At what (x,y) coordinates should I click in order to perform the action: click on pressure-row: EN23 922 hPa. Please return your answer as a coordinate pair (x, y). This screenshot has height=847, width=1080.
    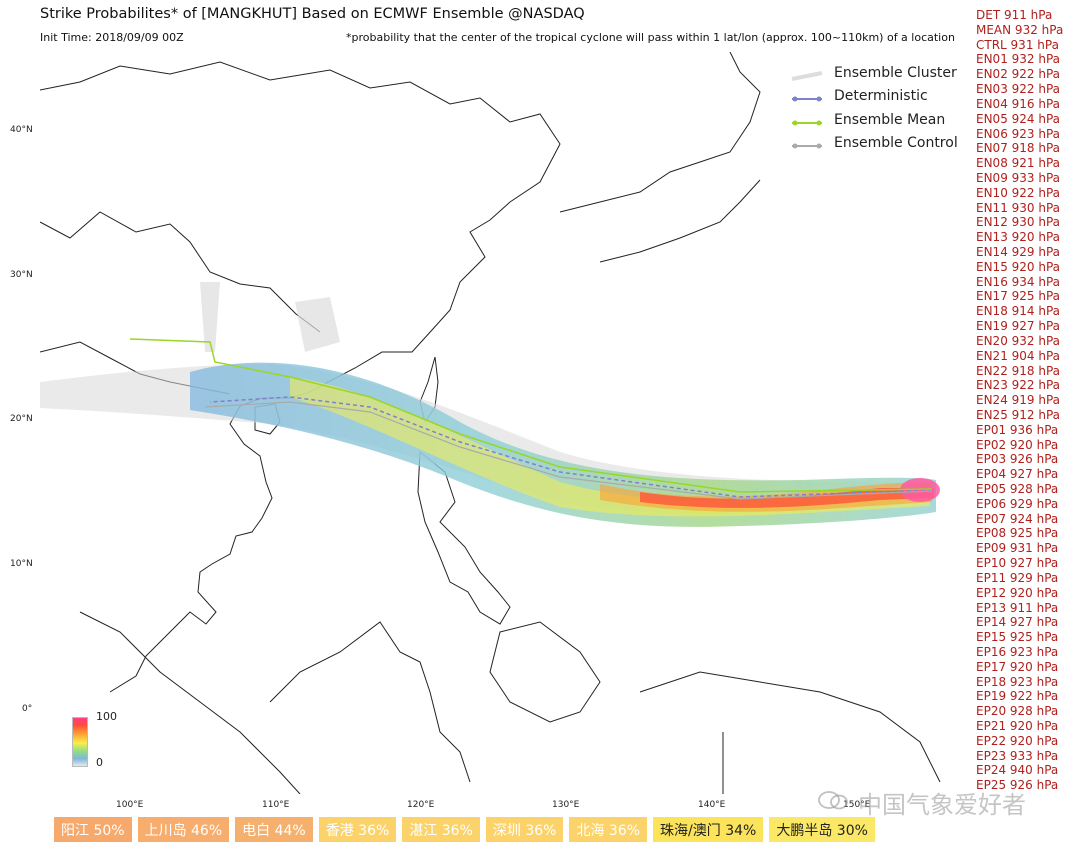
    Looking at the image, I should click on (1018, 385).